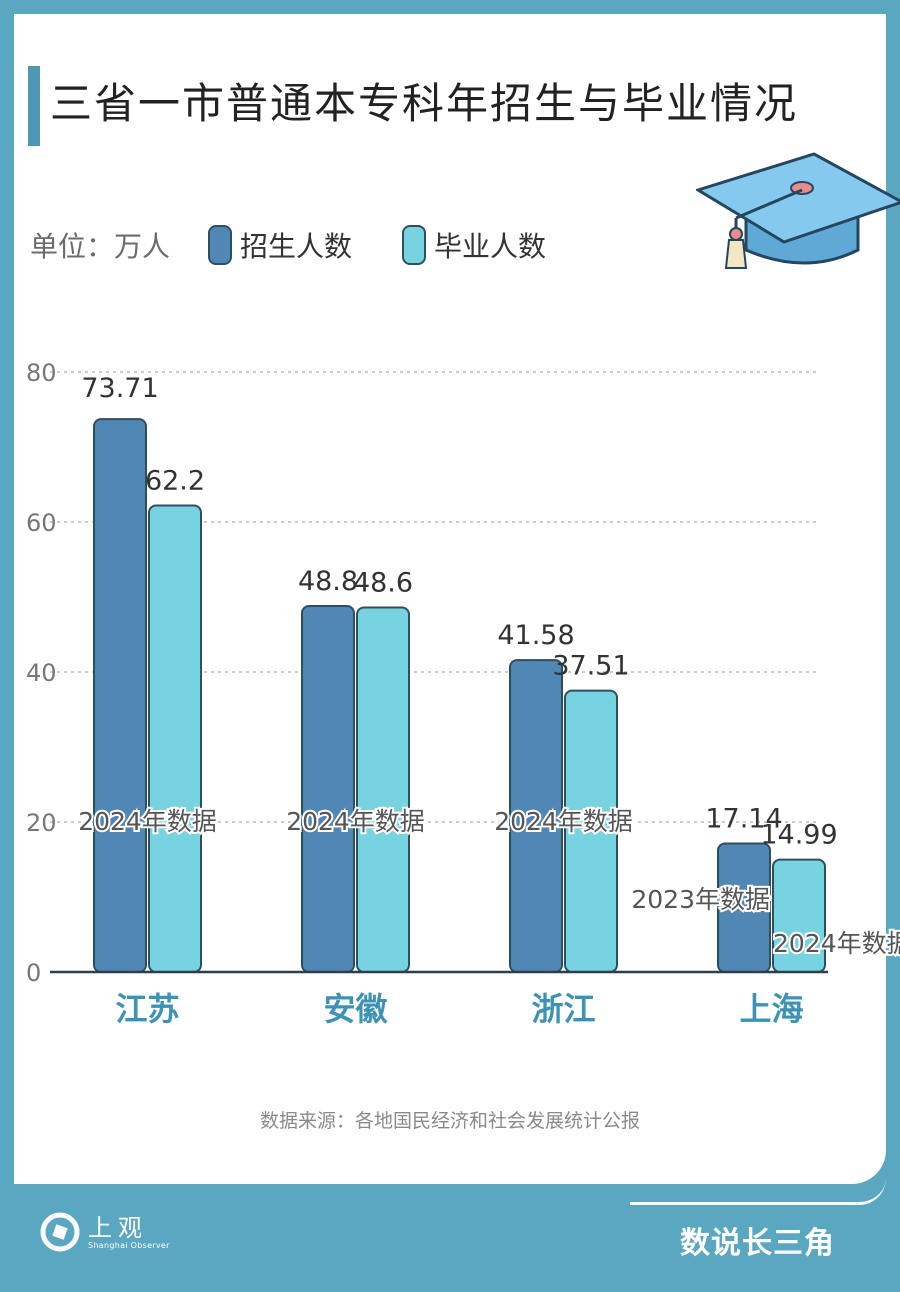 The height and width of the screenshot is (1292, 900). I want to click on title-accent-bar, so click(34, 106).